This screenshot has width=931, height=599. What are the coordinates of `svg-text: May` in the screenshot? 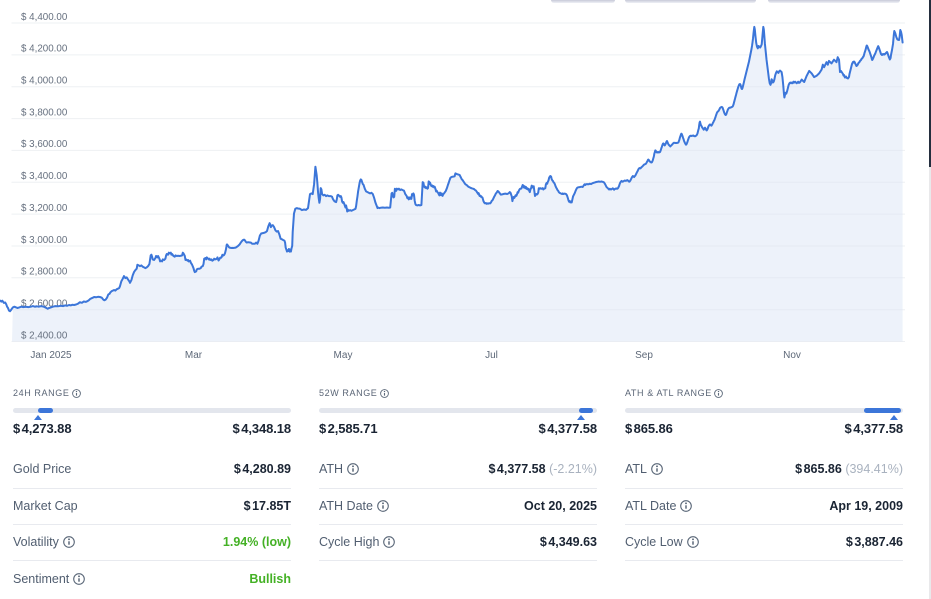 It's located at (343, 355).